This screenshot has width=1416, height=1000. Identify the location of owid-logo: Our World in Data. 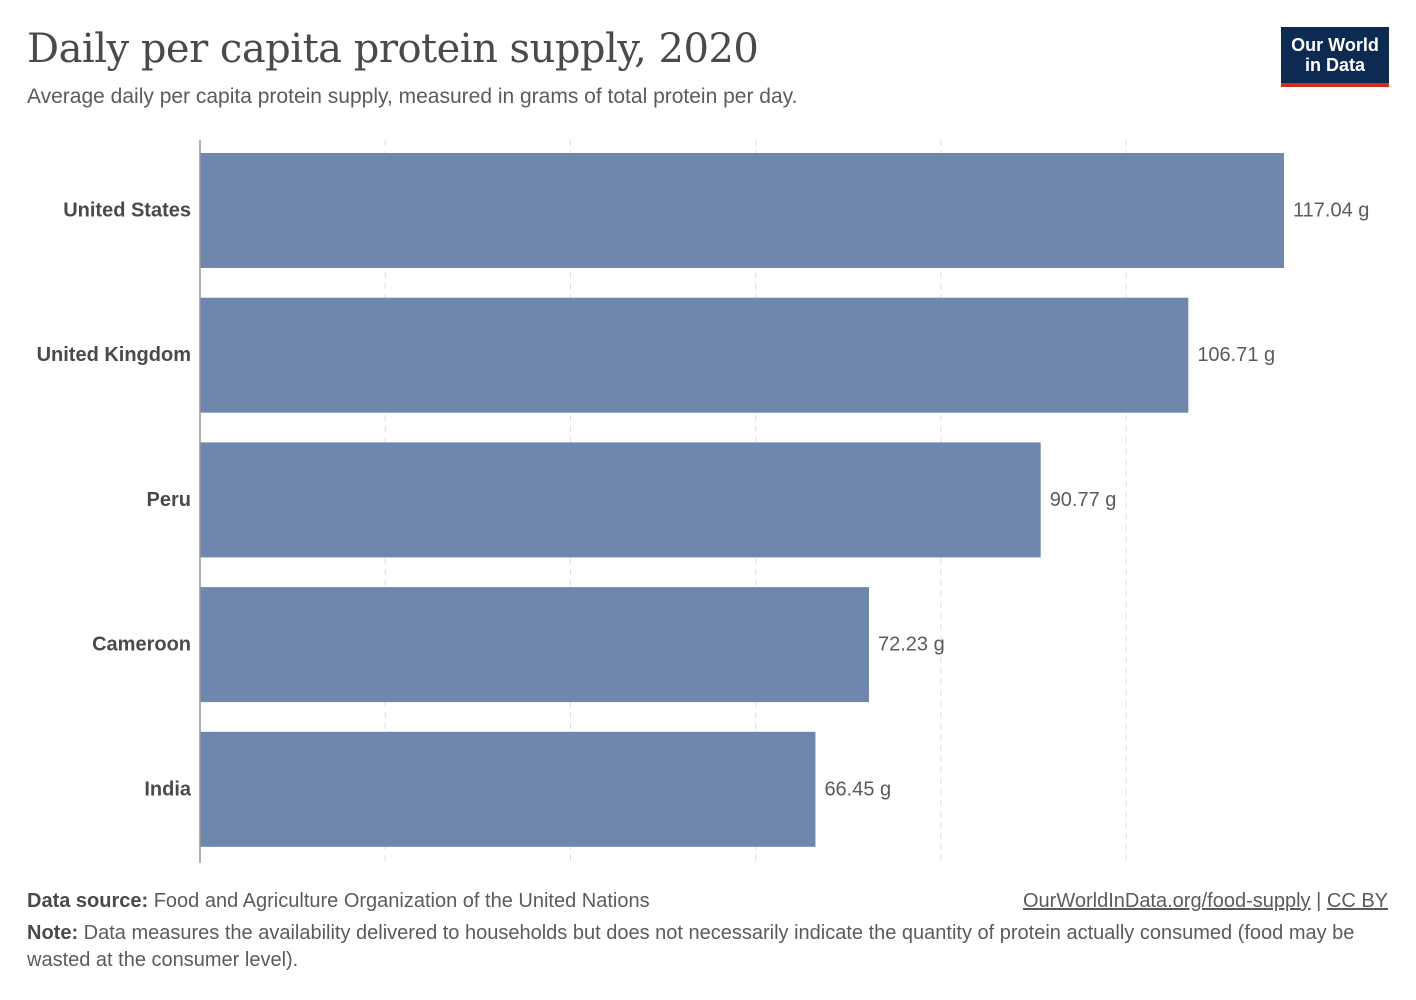
(1335, 57).